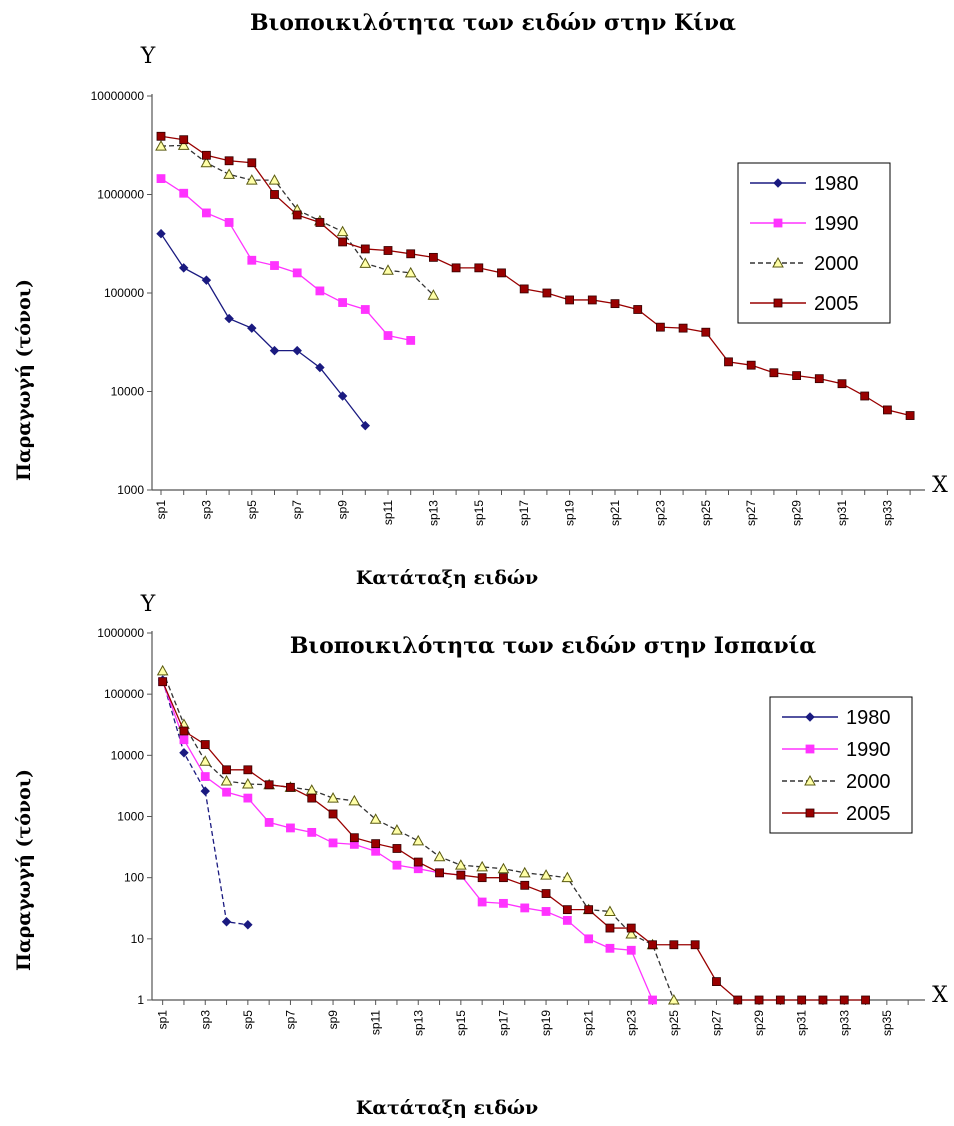 The image size is (954, 1126). What do you see at coordinates (433, 513) in the screenshot?
I see `chart1-x-tick-label: sp13` at bounding box center [433, 513].